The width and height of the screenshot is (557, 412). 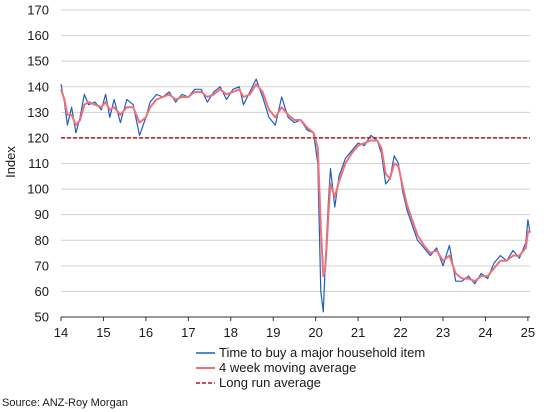 What do you see at coordinates (38, 35) in the screenshot?
I see `y-tick-label: 160` at bounding box center [38, 35].